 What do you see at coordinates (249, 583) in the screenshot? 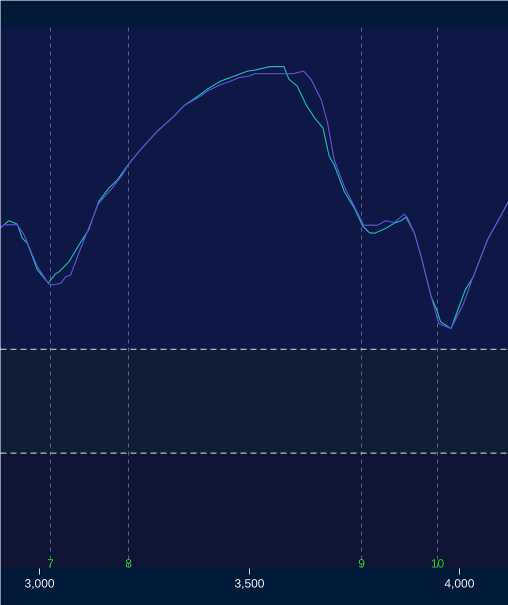
I see `x-tick-label: 3,500` at bounding box center [249, 583].